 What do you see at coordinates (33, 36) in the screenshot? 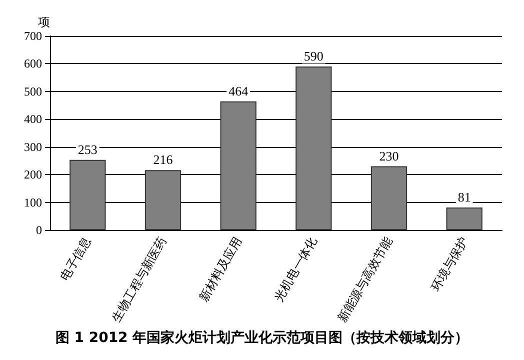
I see `y-tick-label: 700` at bounding box center [33, 36].